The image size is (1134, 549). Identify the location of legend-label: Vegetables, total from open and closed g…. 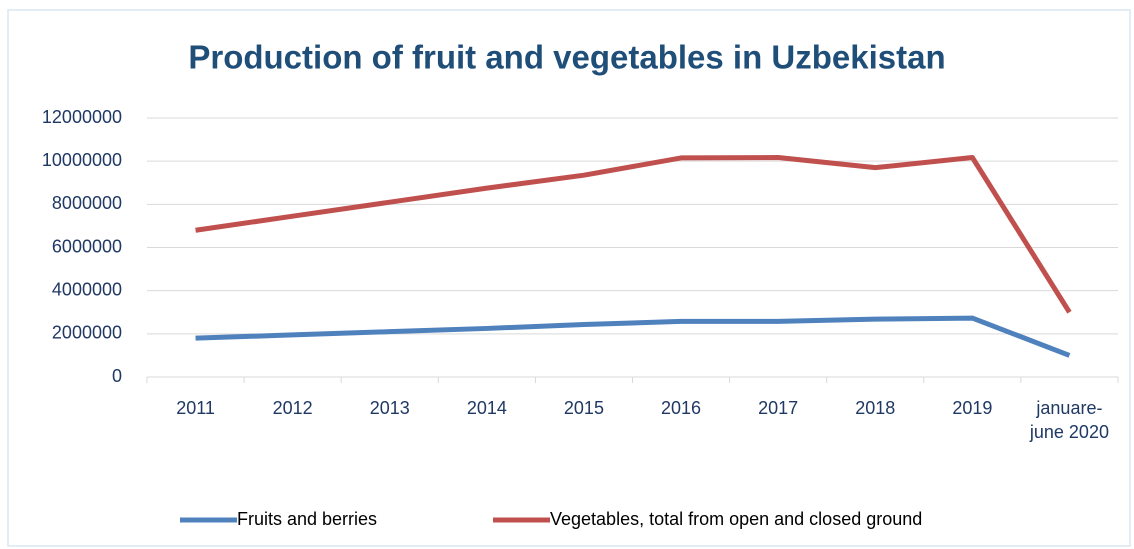
(736, 519).